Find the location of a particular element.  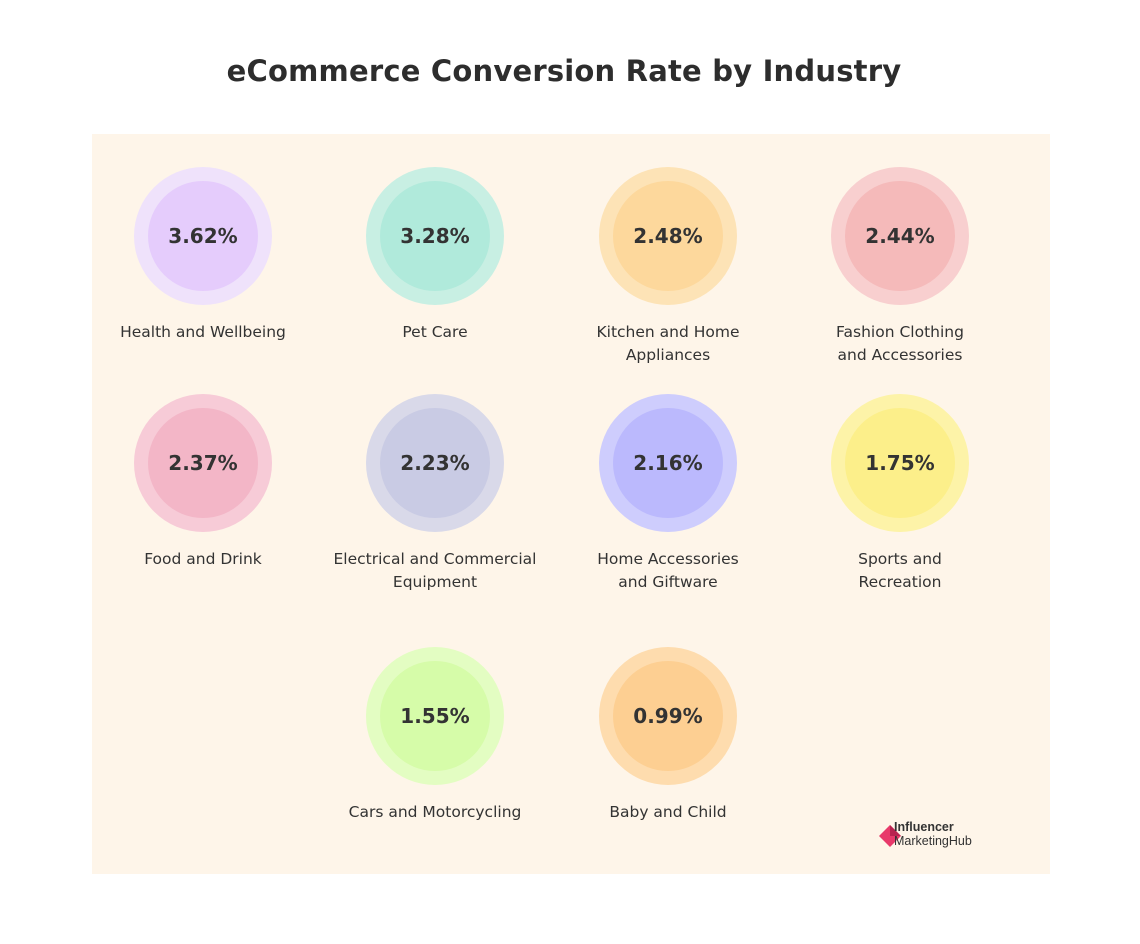

bubble-item: 2.16% Home Accessories and Giftware is located at coordinates (668, 494).